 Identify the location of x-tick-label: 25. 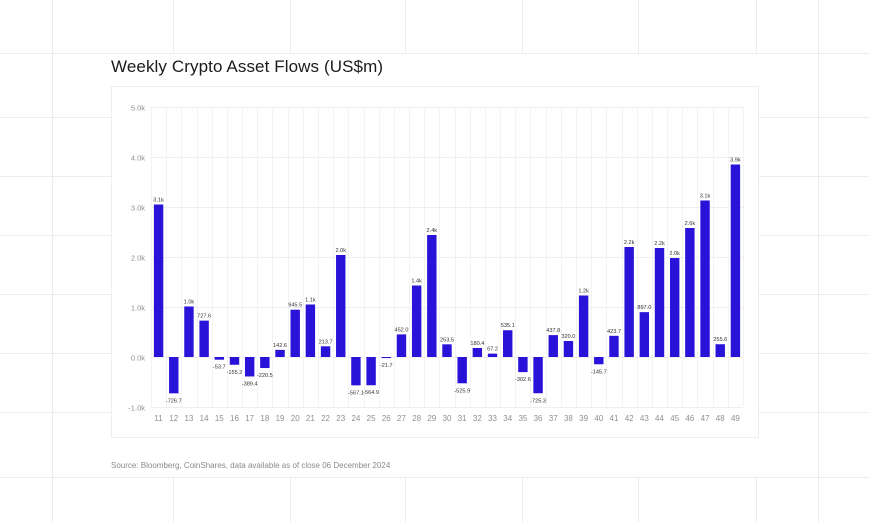
(371, 418).